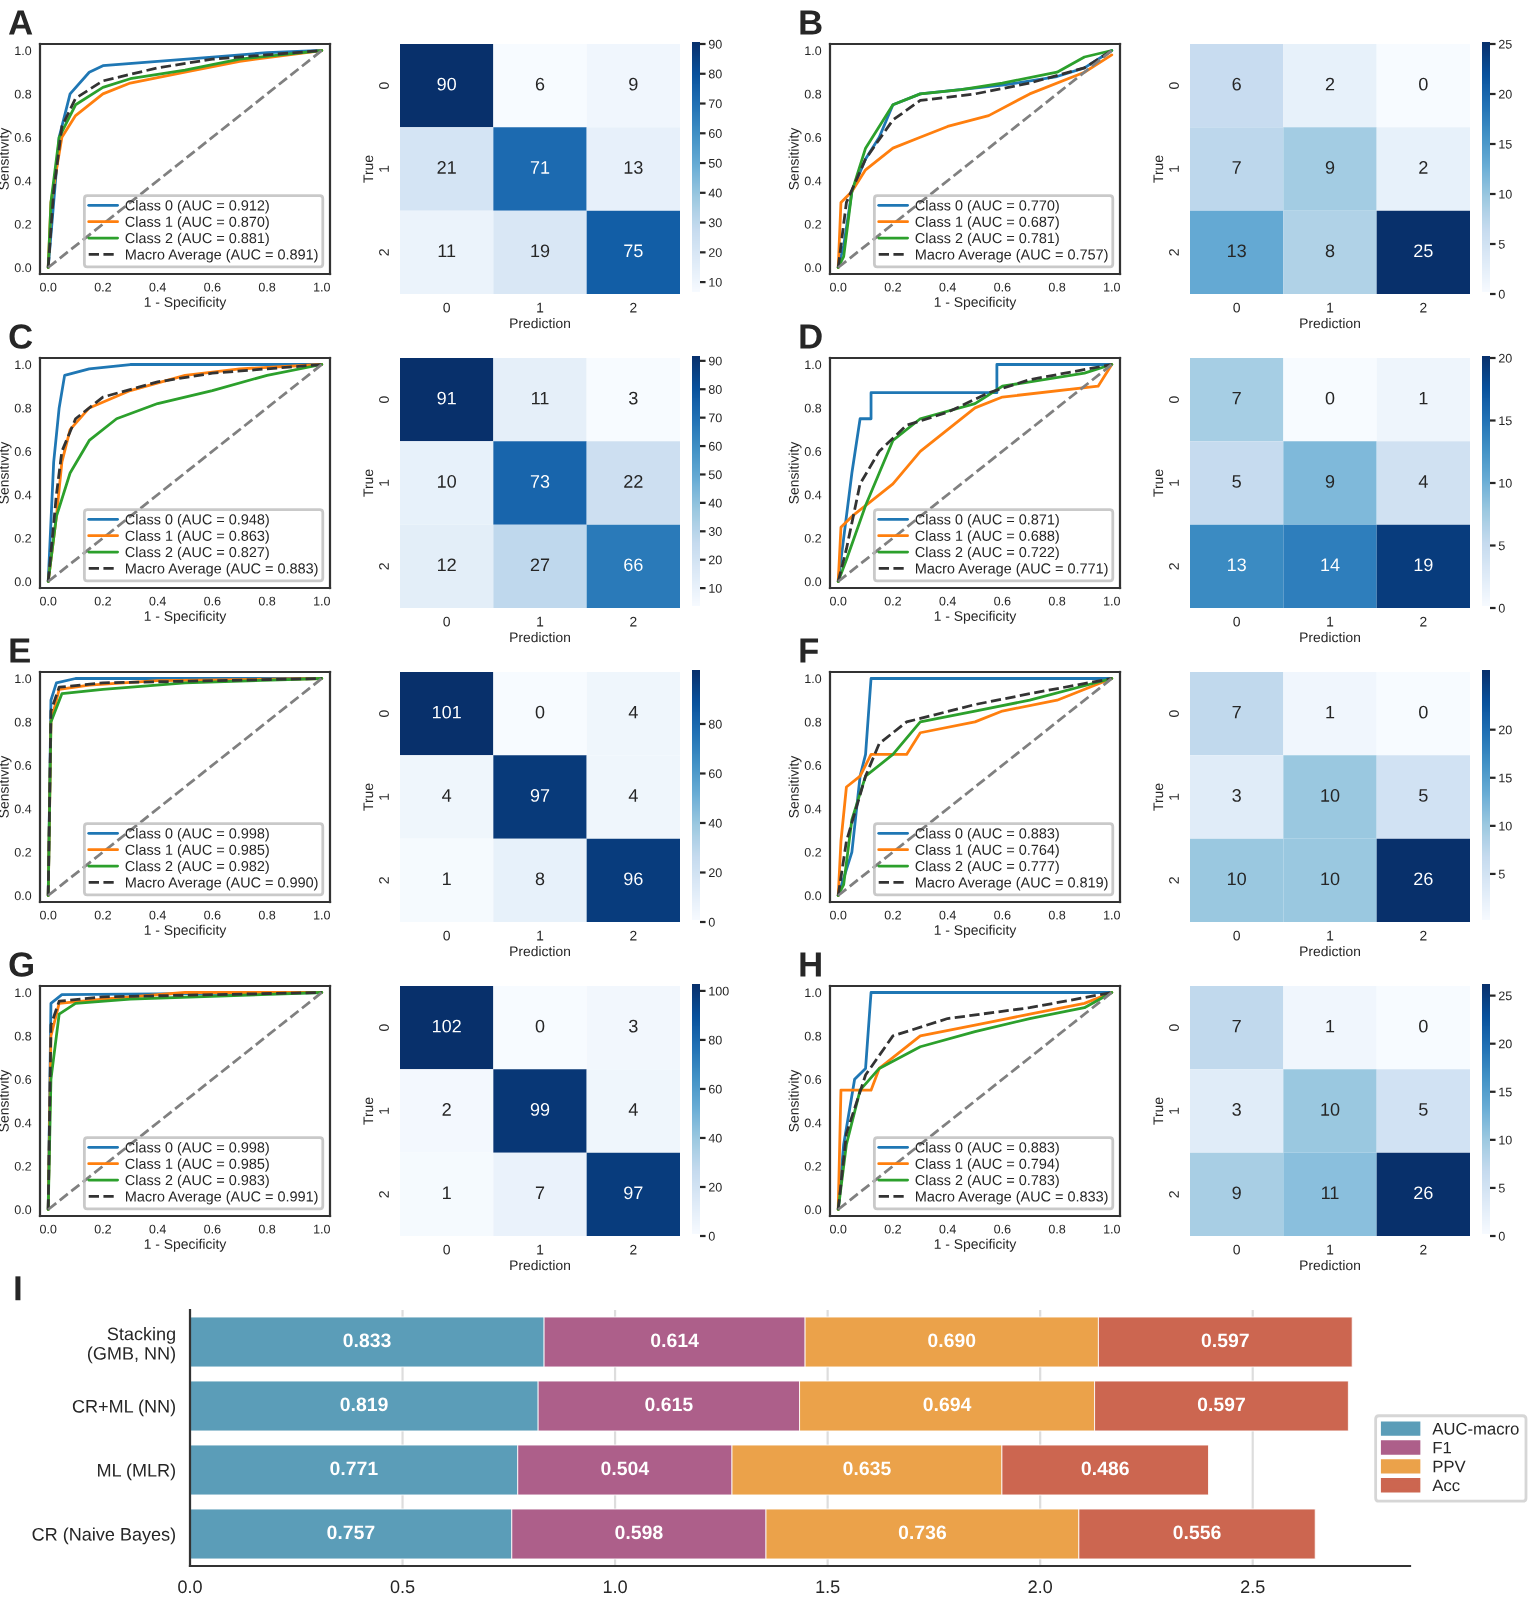  Describe the element at coordinates (1330, 564) in the screenshot. I see `data-label: 14` at that location.